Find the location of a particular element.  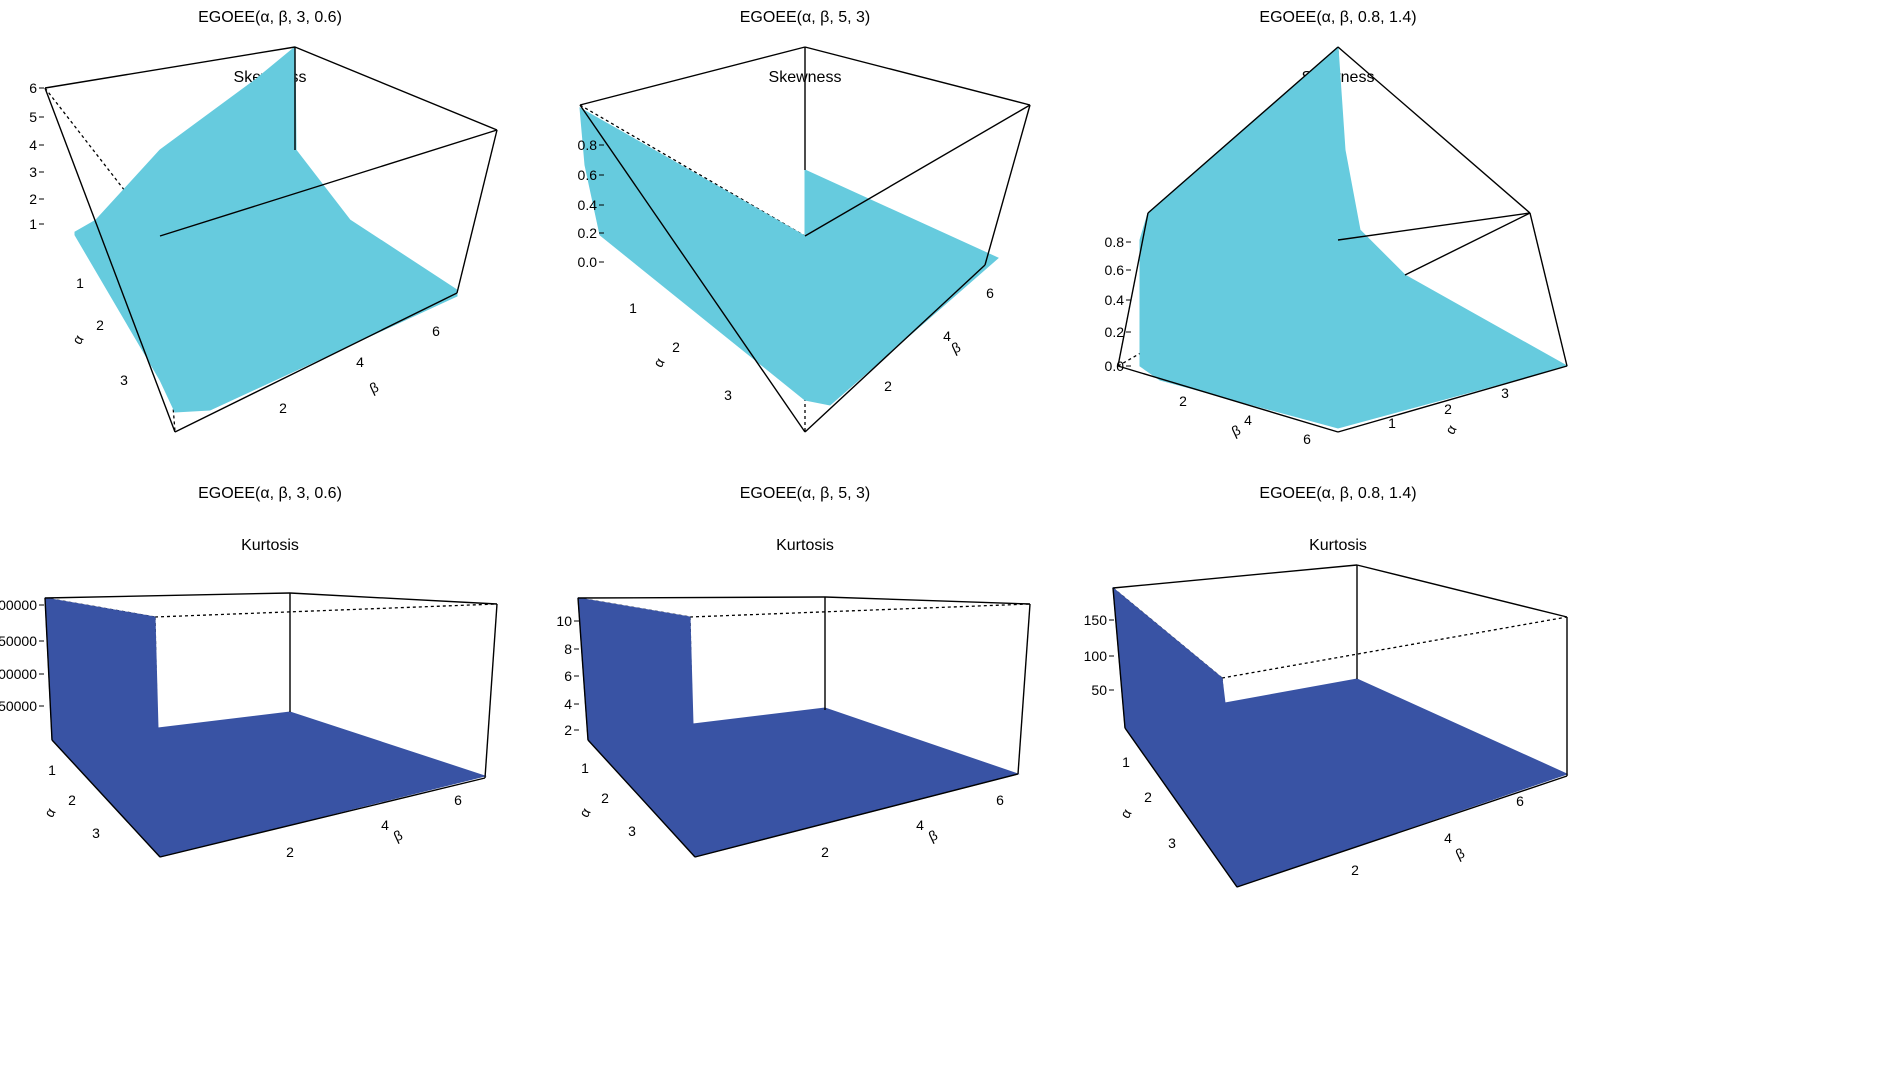

z-tick-label: 150 is located at coordinates (1096, 620).